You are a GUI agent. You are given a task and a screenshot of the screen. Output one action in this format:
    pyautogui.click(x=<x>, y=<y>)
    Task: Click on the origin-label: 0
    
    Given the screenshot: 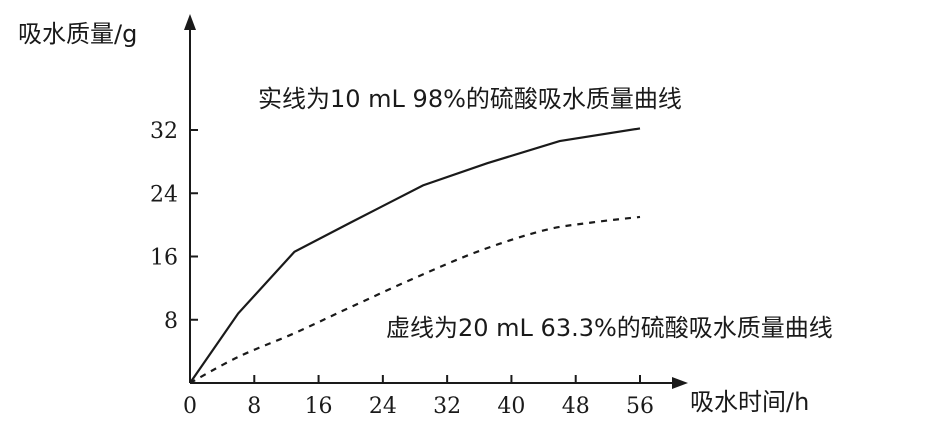 What is the action you would take?
    pyautogui.click(x=190, y=406)
    